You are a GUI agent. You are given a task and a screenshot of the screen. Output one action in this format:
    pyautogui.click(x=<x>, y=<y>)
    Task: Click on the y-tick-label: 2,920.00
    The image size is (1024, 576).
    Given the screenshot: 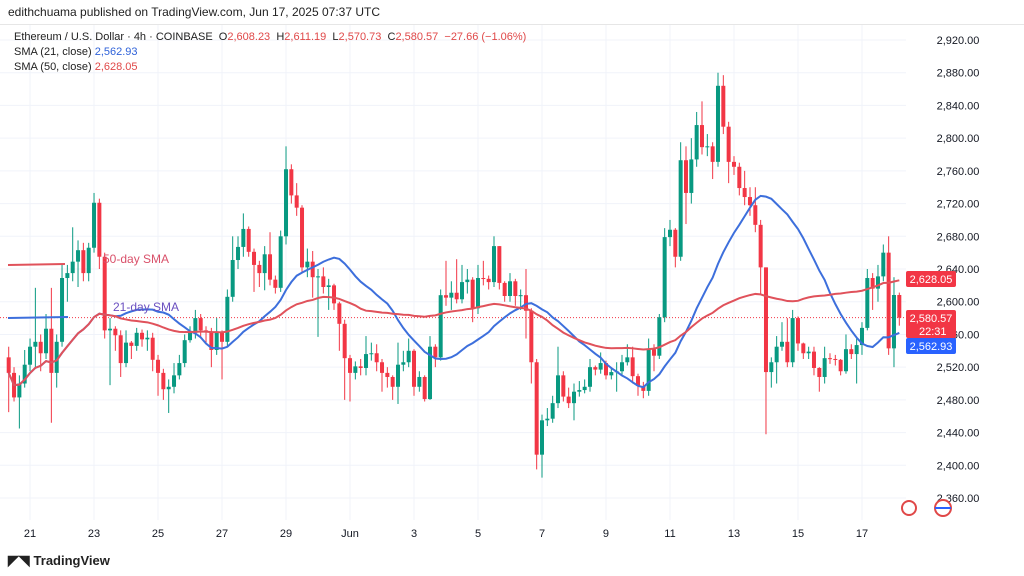 What is the action you would take?
    pyautogui.click(x=958, y=41)
    